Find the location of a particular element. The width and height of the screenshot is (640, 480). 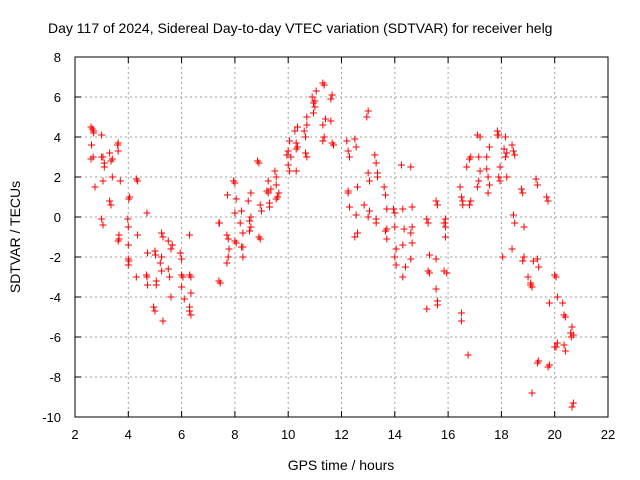

x-tick-label: 8 is located at coordinates (234, 434).